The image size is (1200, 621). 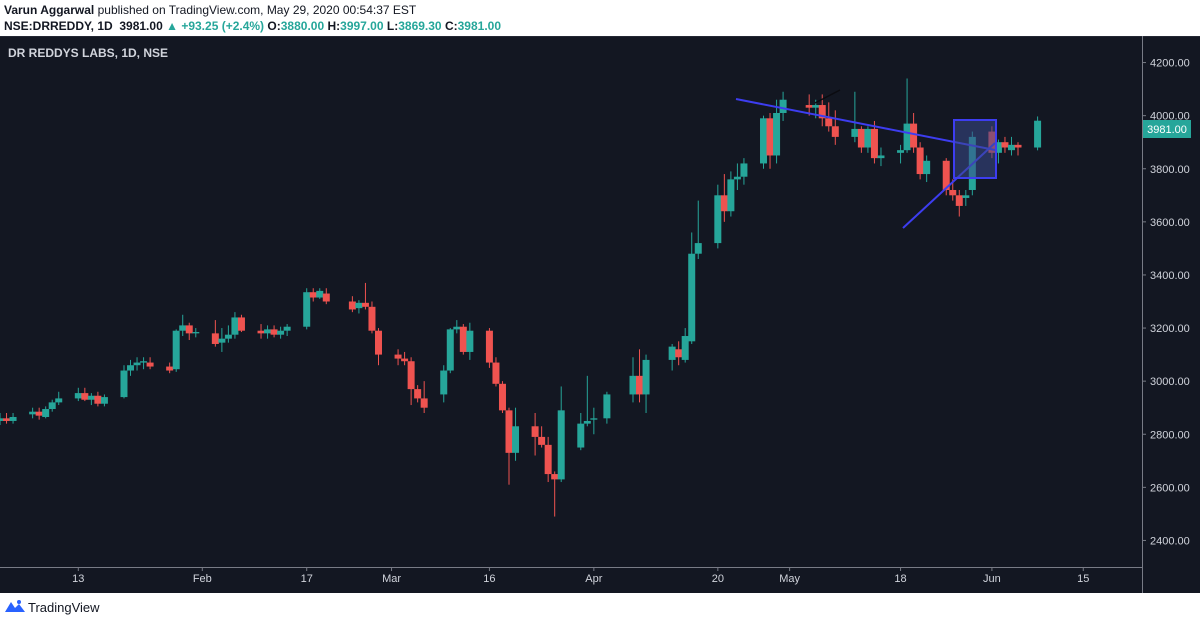 I want to click on tradingview-logo-icon, so click(x=15, y=606).